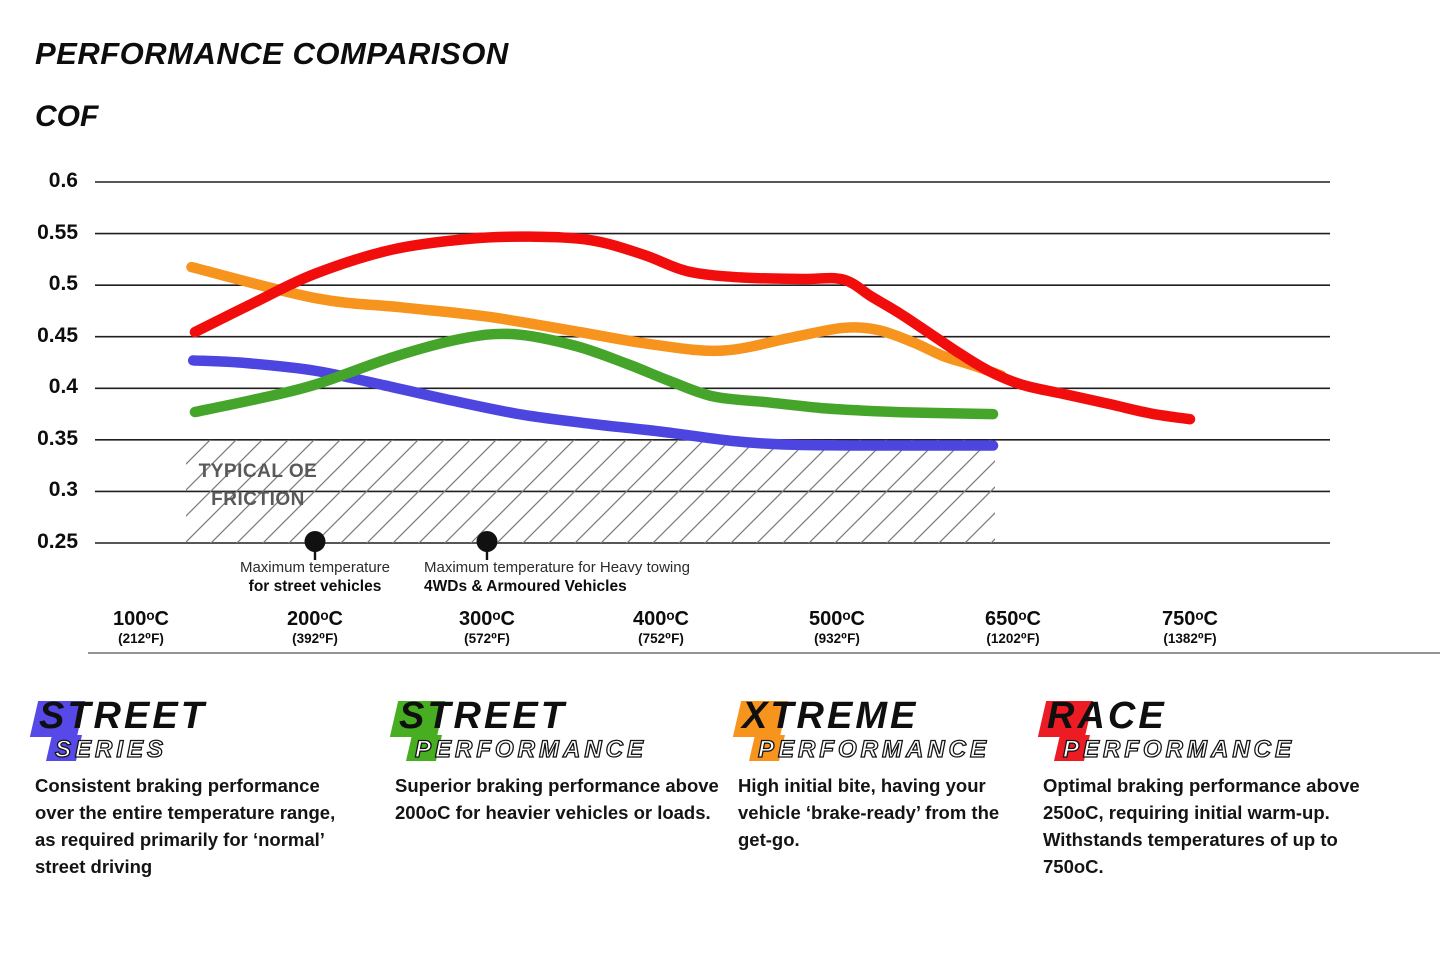 The height and width of the screenshot is (972, 1445). What do you see at coordinates (764, 653) in the screenshot?
I see `separator-line` at bounding box center [764, 653].